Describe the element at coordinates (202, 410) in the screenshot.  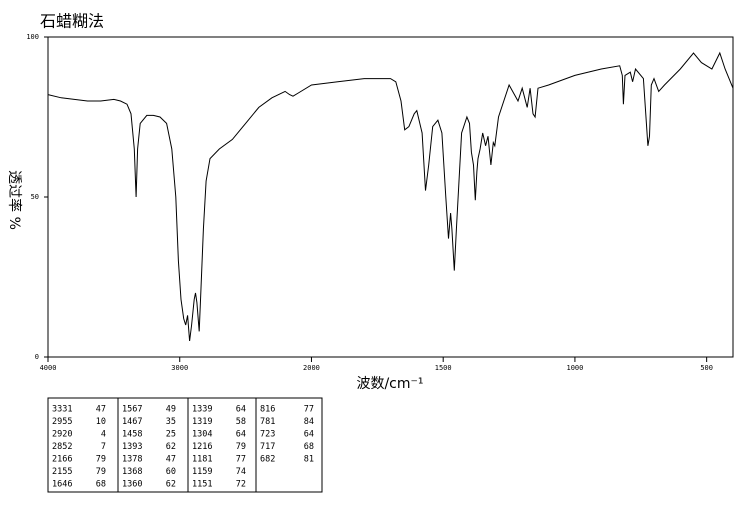
I see `peak-wavenumber: 1339` at that location.